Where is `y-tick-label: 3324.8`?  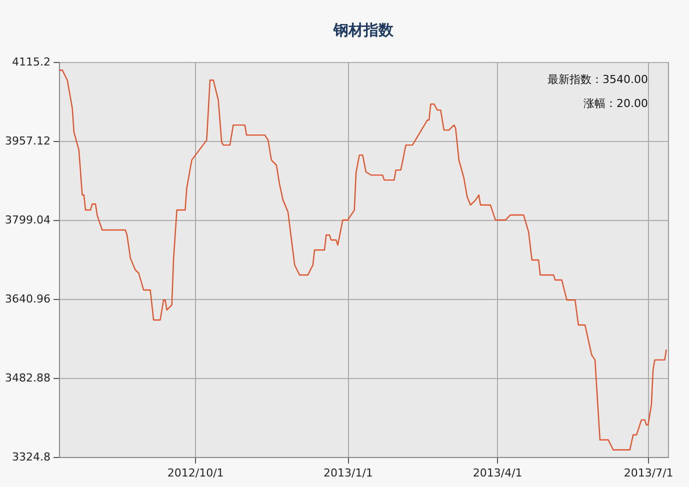
y-tick-label: 3324.8 is located at coordinates (31, 457).